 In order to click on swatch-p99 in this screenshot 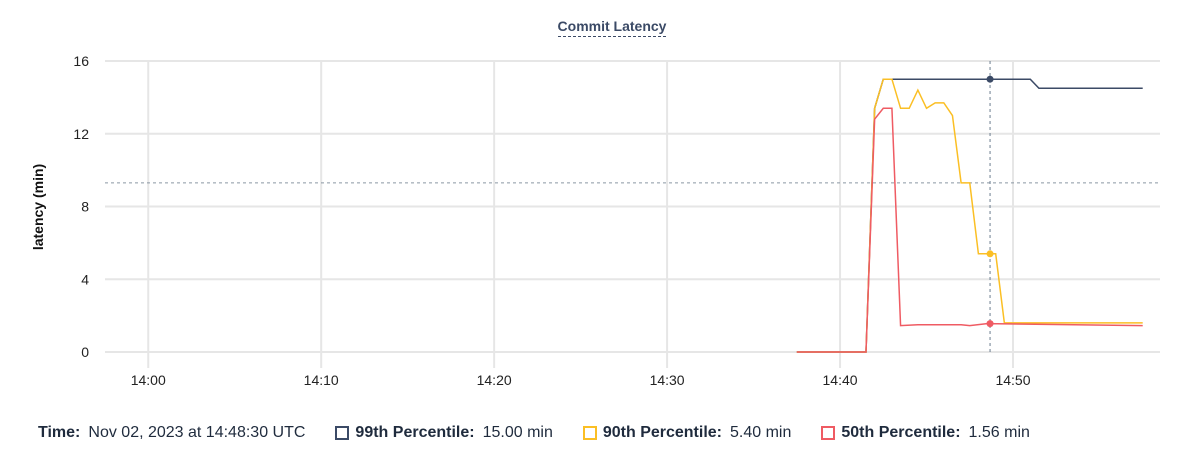, I will do `click(342, 433)`.